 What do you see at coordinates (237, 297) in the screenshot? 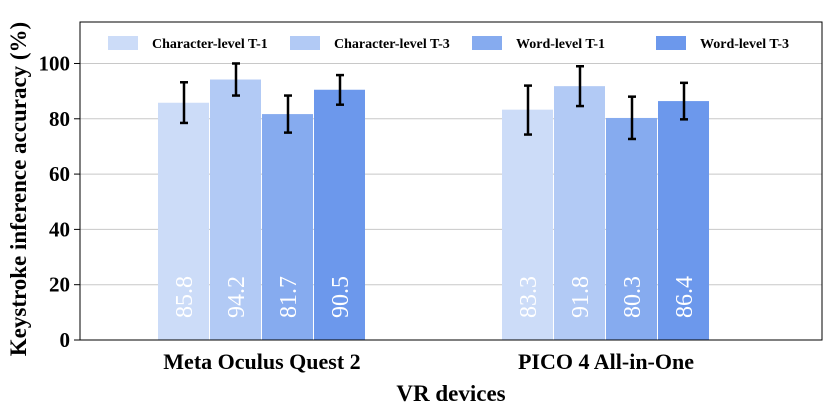
I see `data-label: 94.2` at bounding box center [237, 297].